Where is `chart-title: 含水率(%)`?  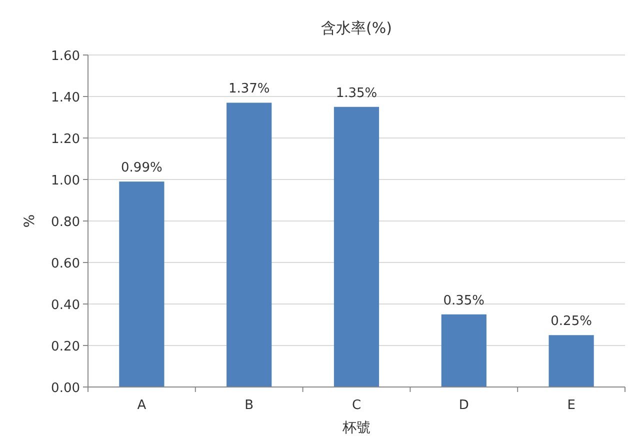
chart-title: 含水率(%) is located at coordinates (356, 28).